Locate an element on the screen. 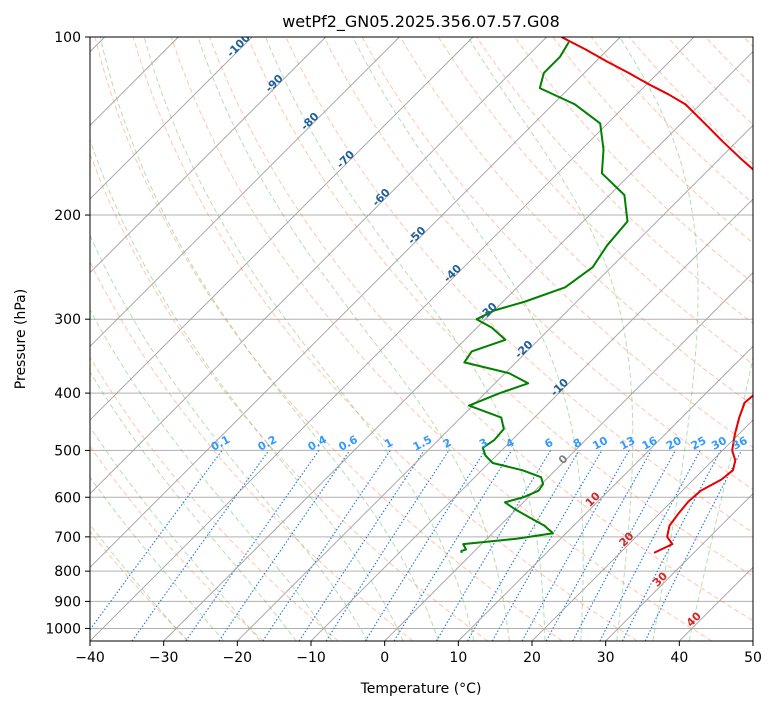  y-tick-label: 900 is located at coordinates (67, 602).